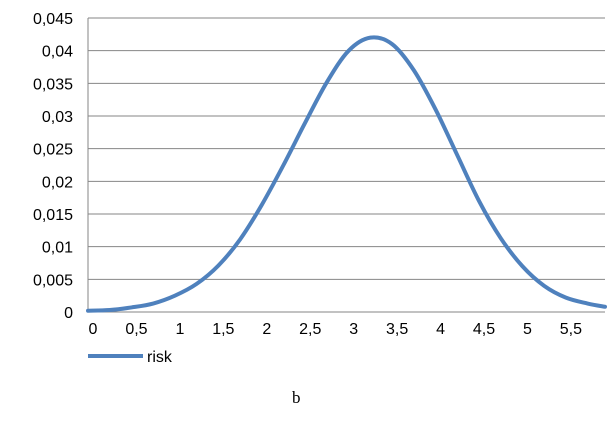 This screenshot has height=430, width=607. Describe the element at coordinates (223, 329) in the screenshot. I see `x-tick-label: 1,5` at that location.